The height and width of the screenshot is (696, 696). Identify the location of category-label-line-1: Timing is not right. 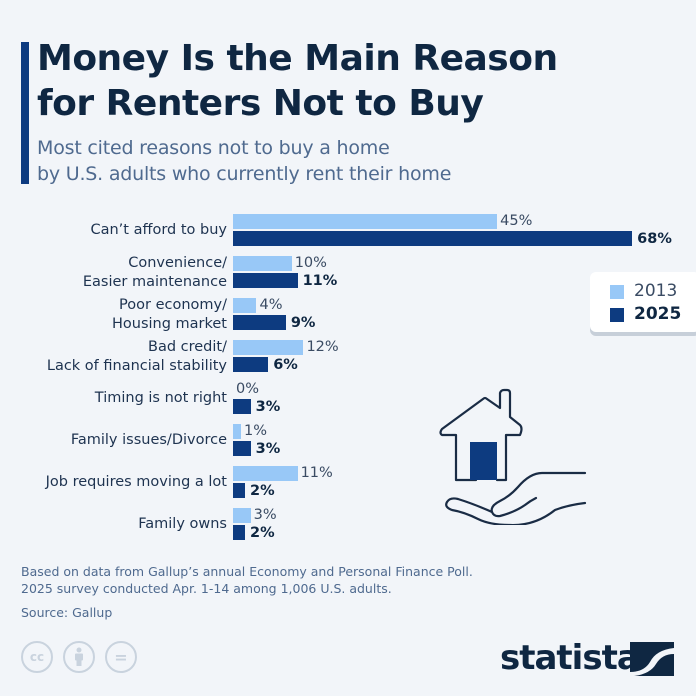
(160, 398).